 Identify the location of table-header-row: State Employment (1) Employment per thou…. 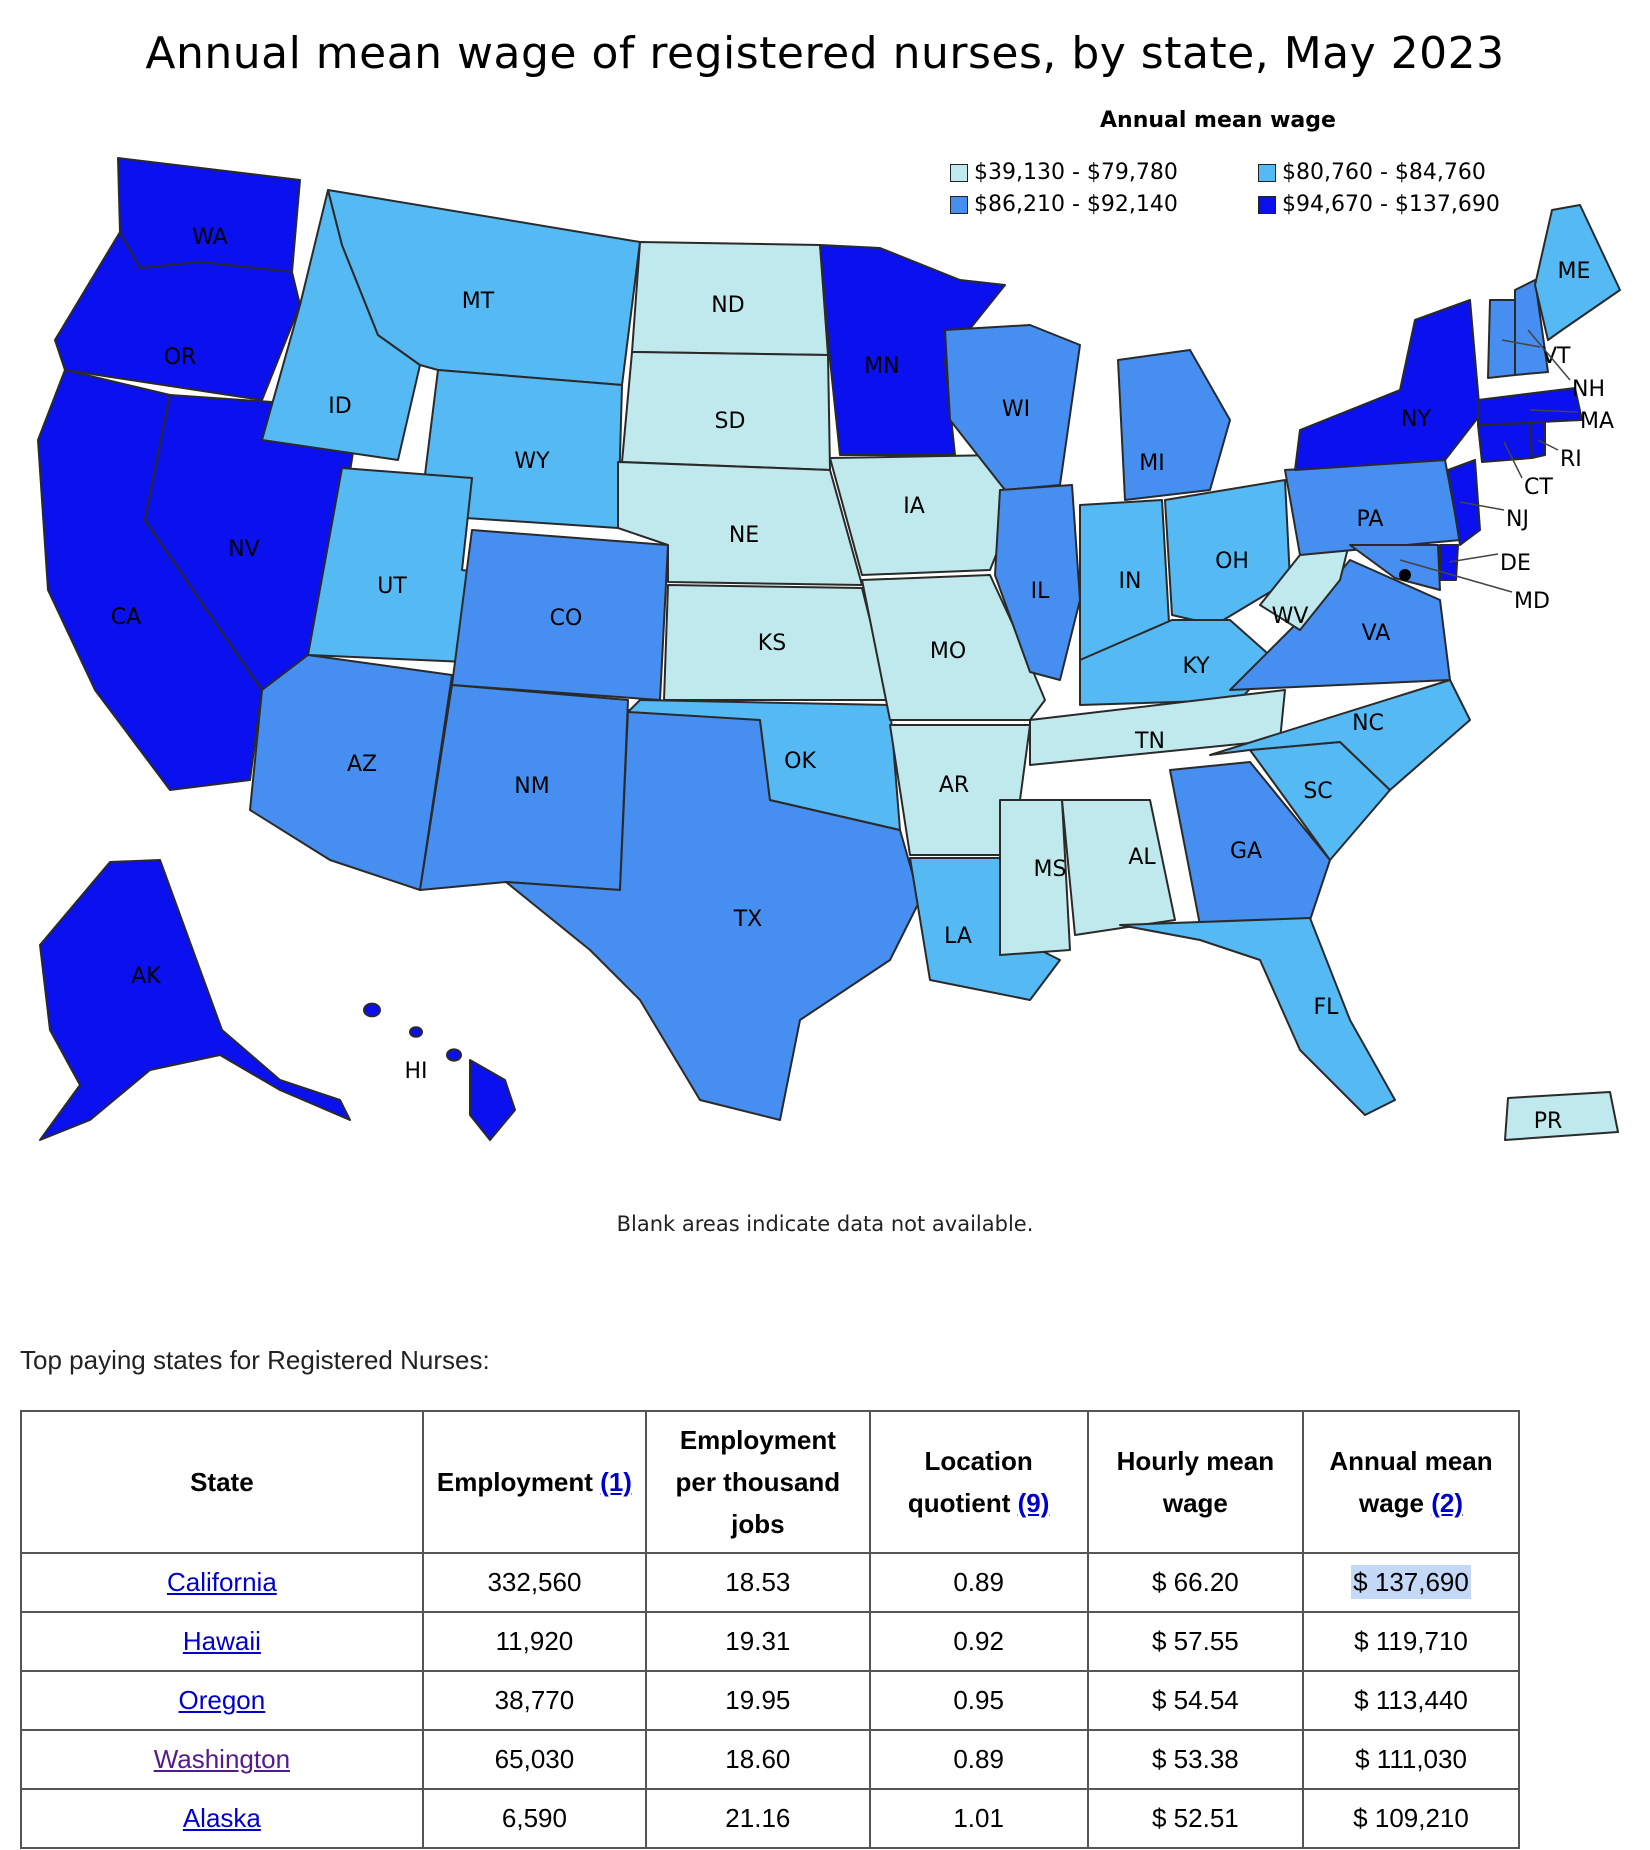
(770, 1482).